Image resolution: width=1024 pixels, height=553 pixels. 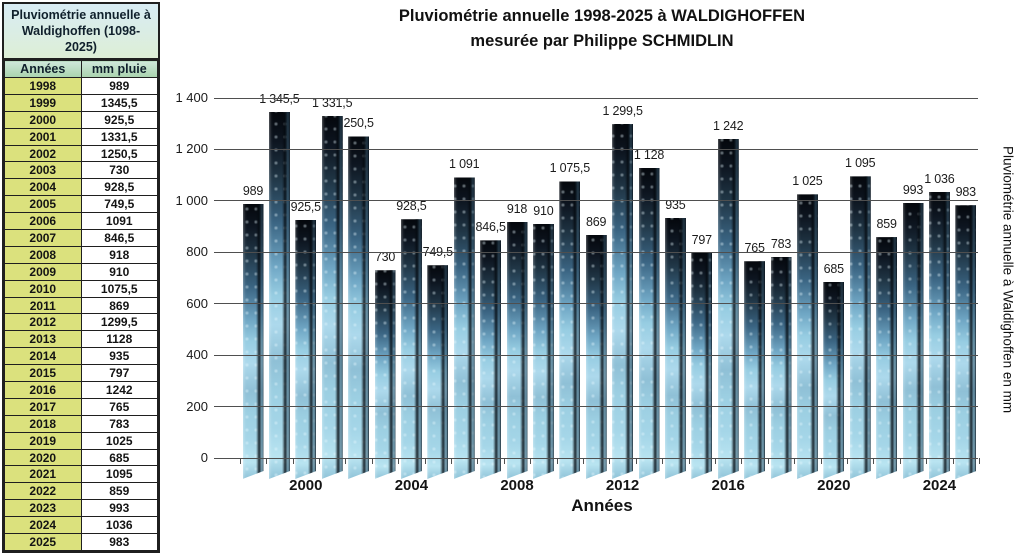 I want to click on bar-label-2011: 869, so click(x=596, y=221).